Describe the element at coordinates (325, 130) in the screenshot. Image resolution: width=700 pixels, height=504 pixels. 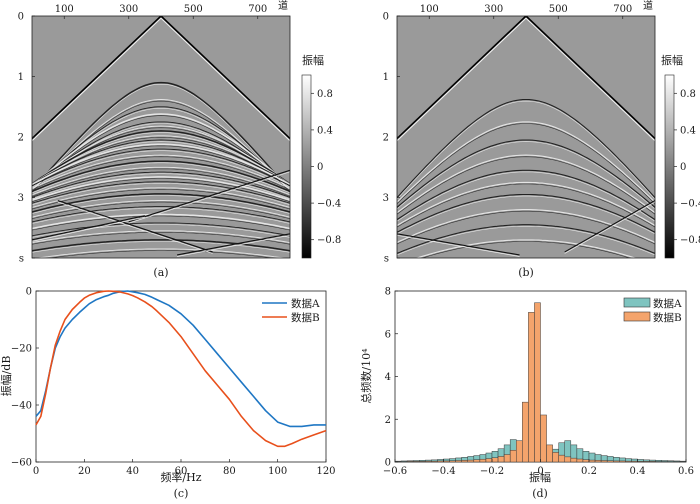
I see `colorbar-tick-label: 0.4` at that location.